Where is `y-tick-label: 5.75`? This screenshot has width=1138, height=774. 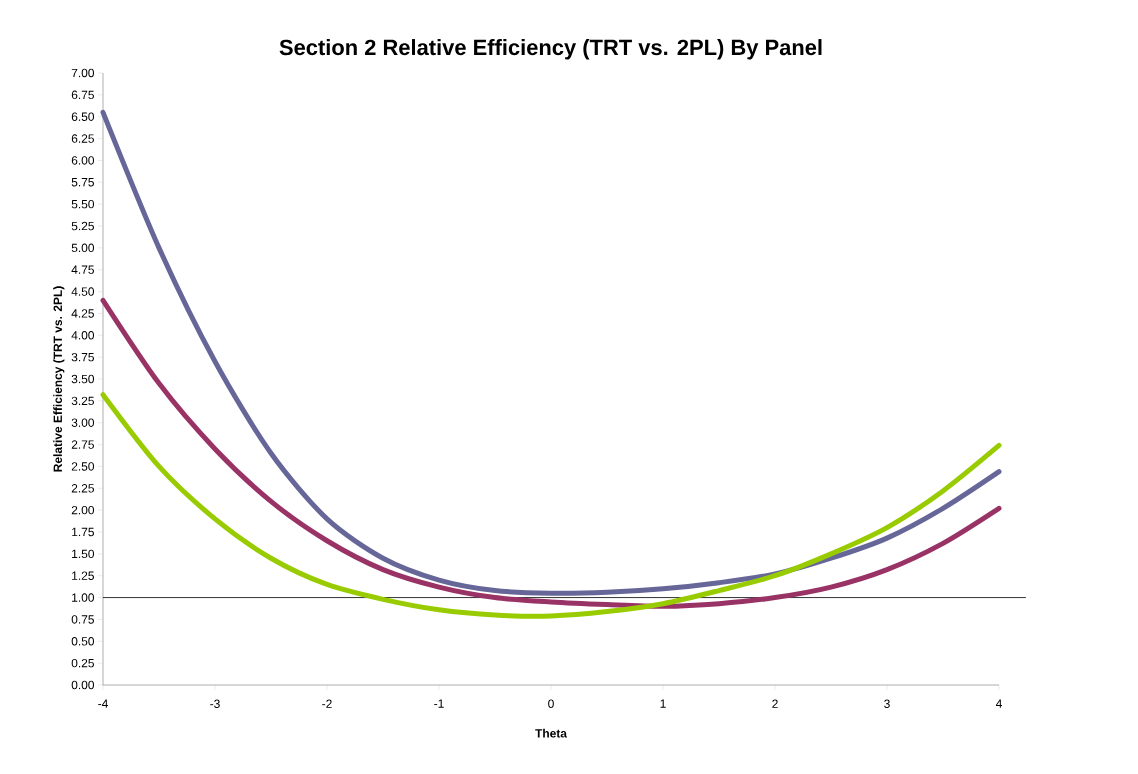 y-tick-label: 5.75 is located at coordinates (82, 182).